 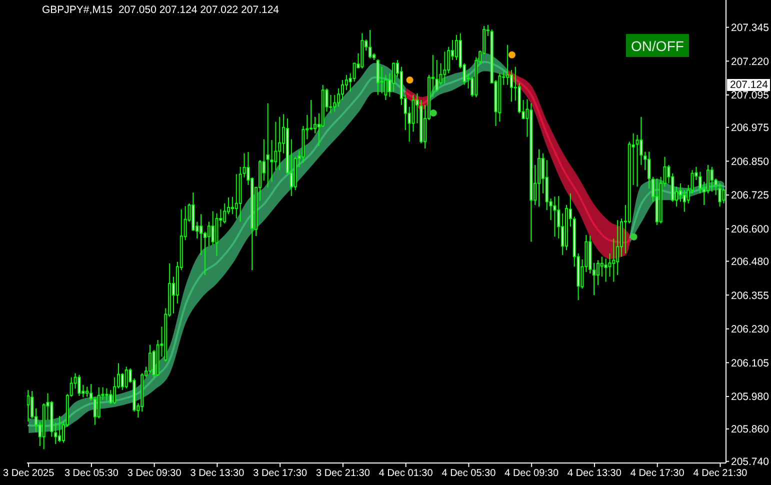 What do you see at coordinates (343, 474) in the screenshot?
I see `x-tick-label: 3 Dec 21:30` at bounding box center [343, 474].